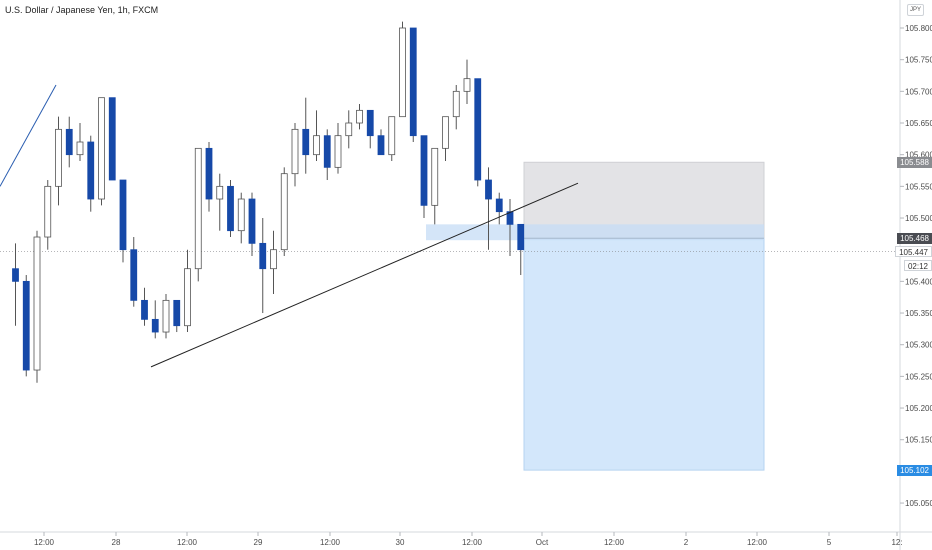  Describe the element at coordinates (918, 408) in the screenshot. I see `y-tick-label: 105.200` at that location.